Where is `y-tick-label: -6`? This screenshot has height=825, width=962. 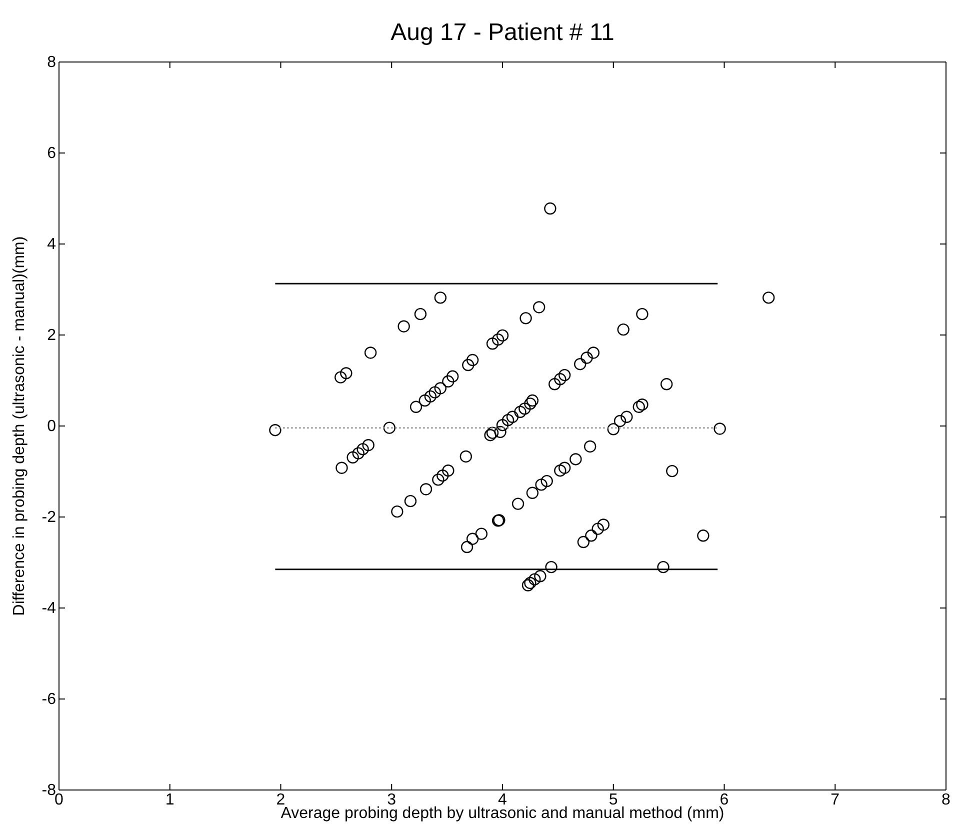
y-tick-label: -6 is located at coordinates (49, 699).